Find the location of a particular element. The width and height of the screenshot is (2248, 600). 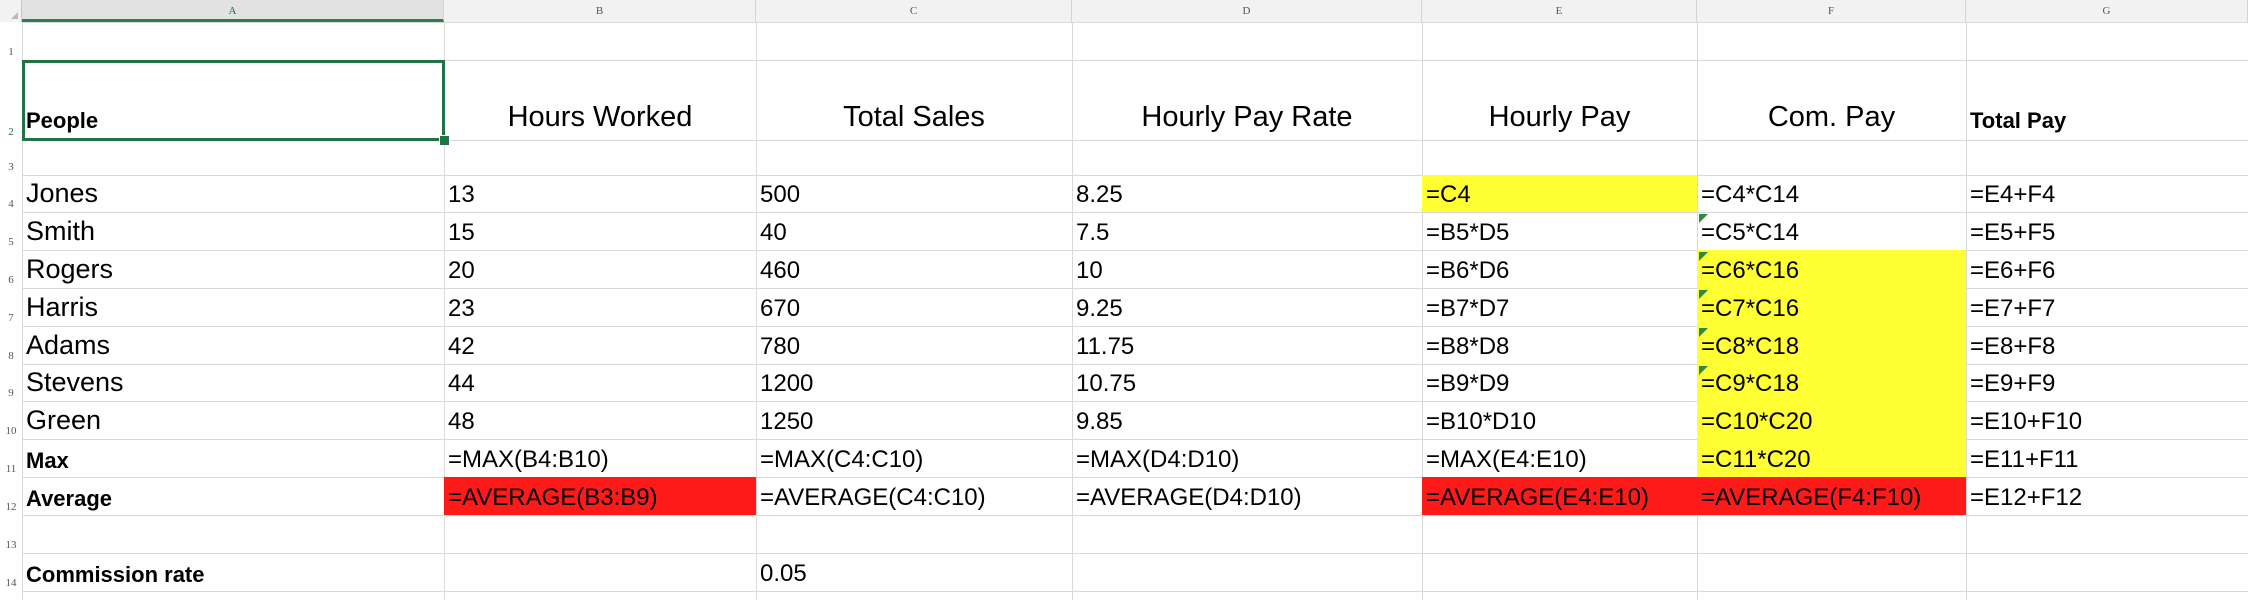

cell-a5: Smith is located at coordinates (61, 231).